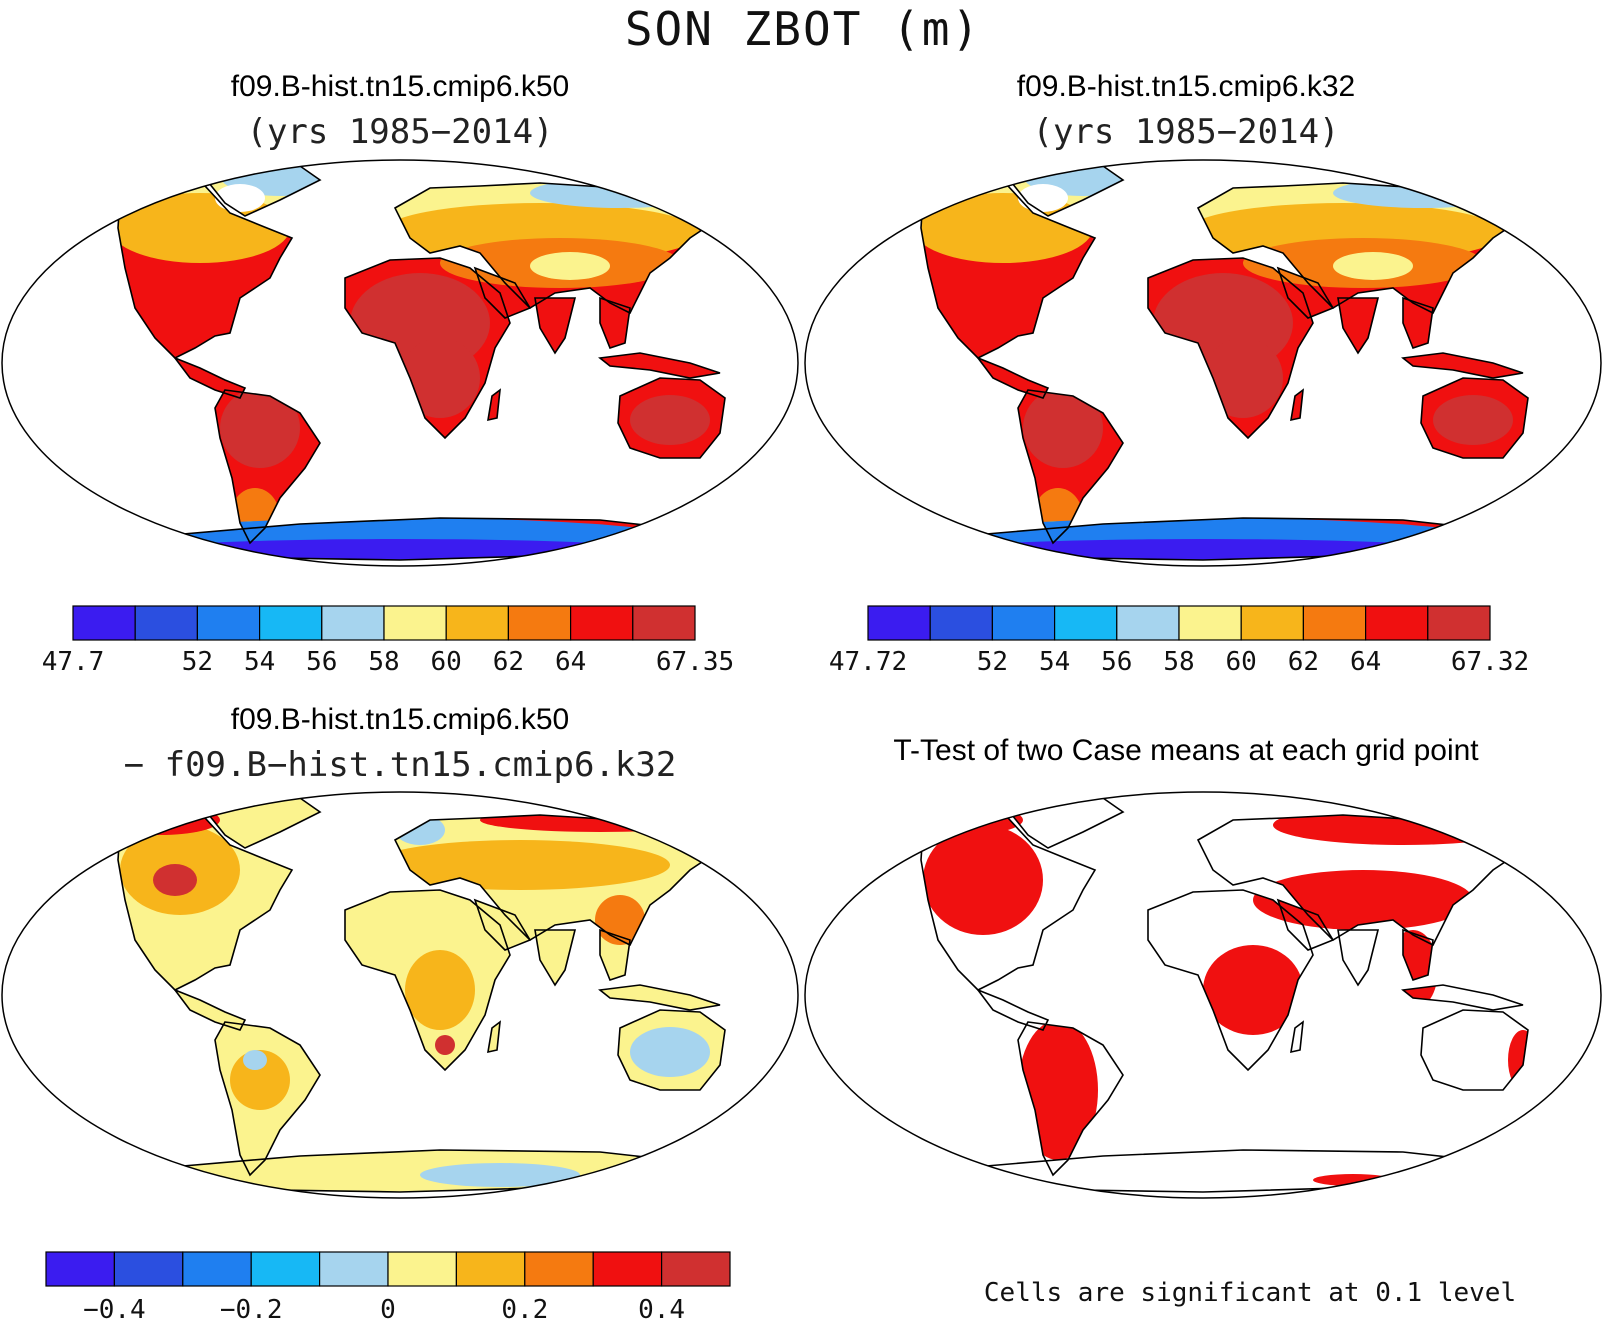  What do you see at coordinates (1490, 662) in the screenshot?
I see `colorbar-tick-label: 67.32` at bounding box center [1490, 662].